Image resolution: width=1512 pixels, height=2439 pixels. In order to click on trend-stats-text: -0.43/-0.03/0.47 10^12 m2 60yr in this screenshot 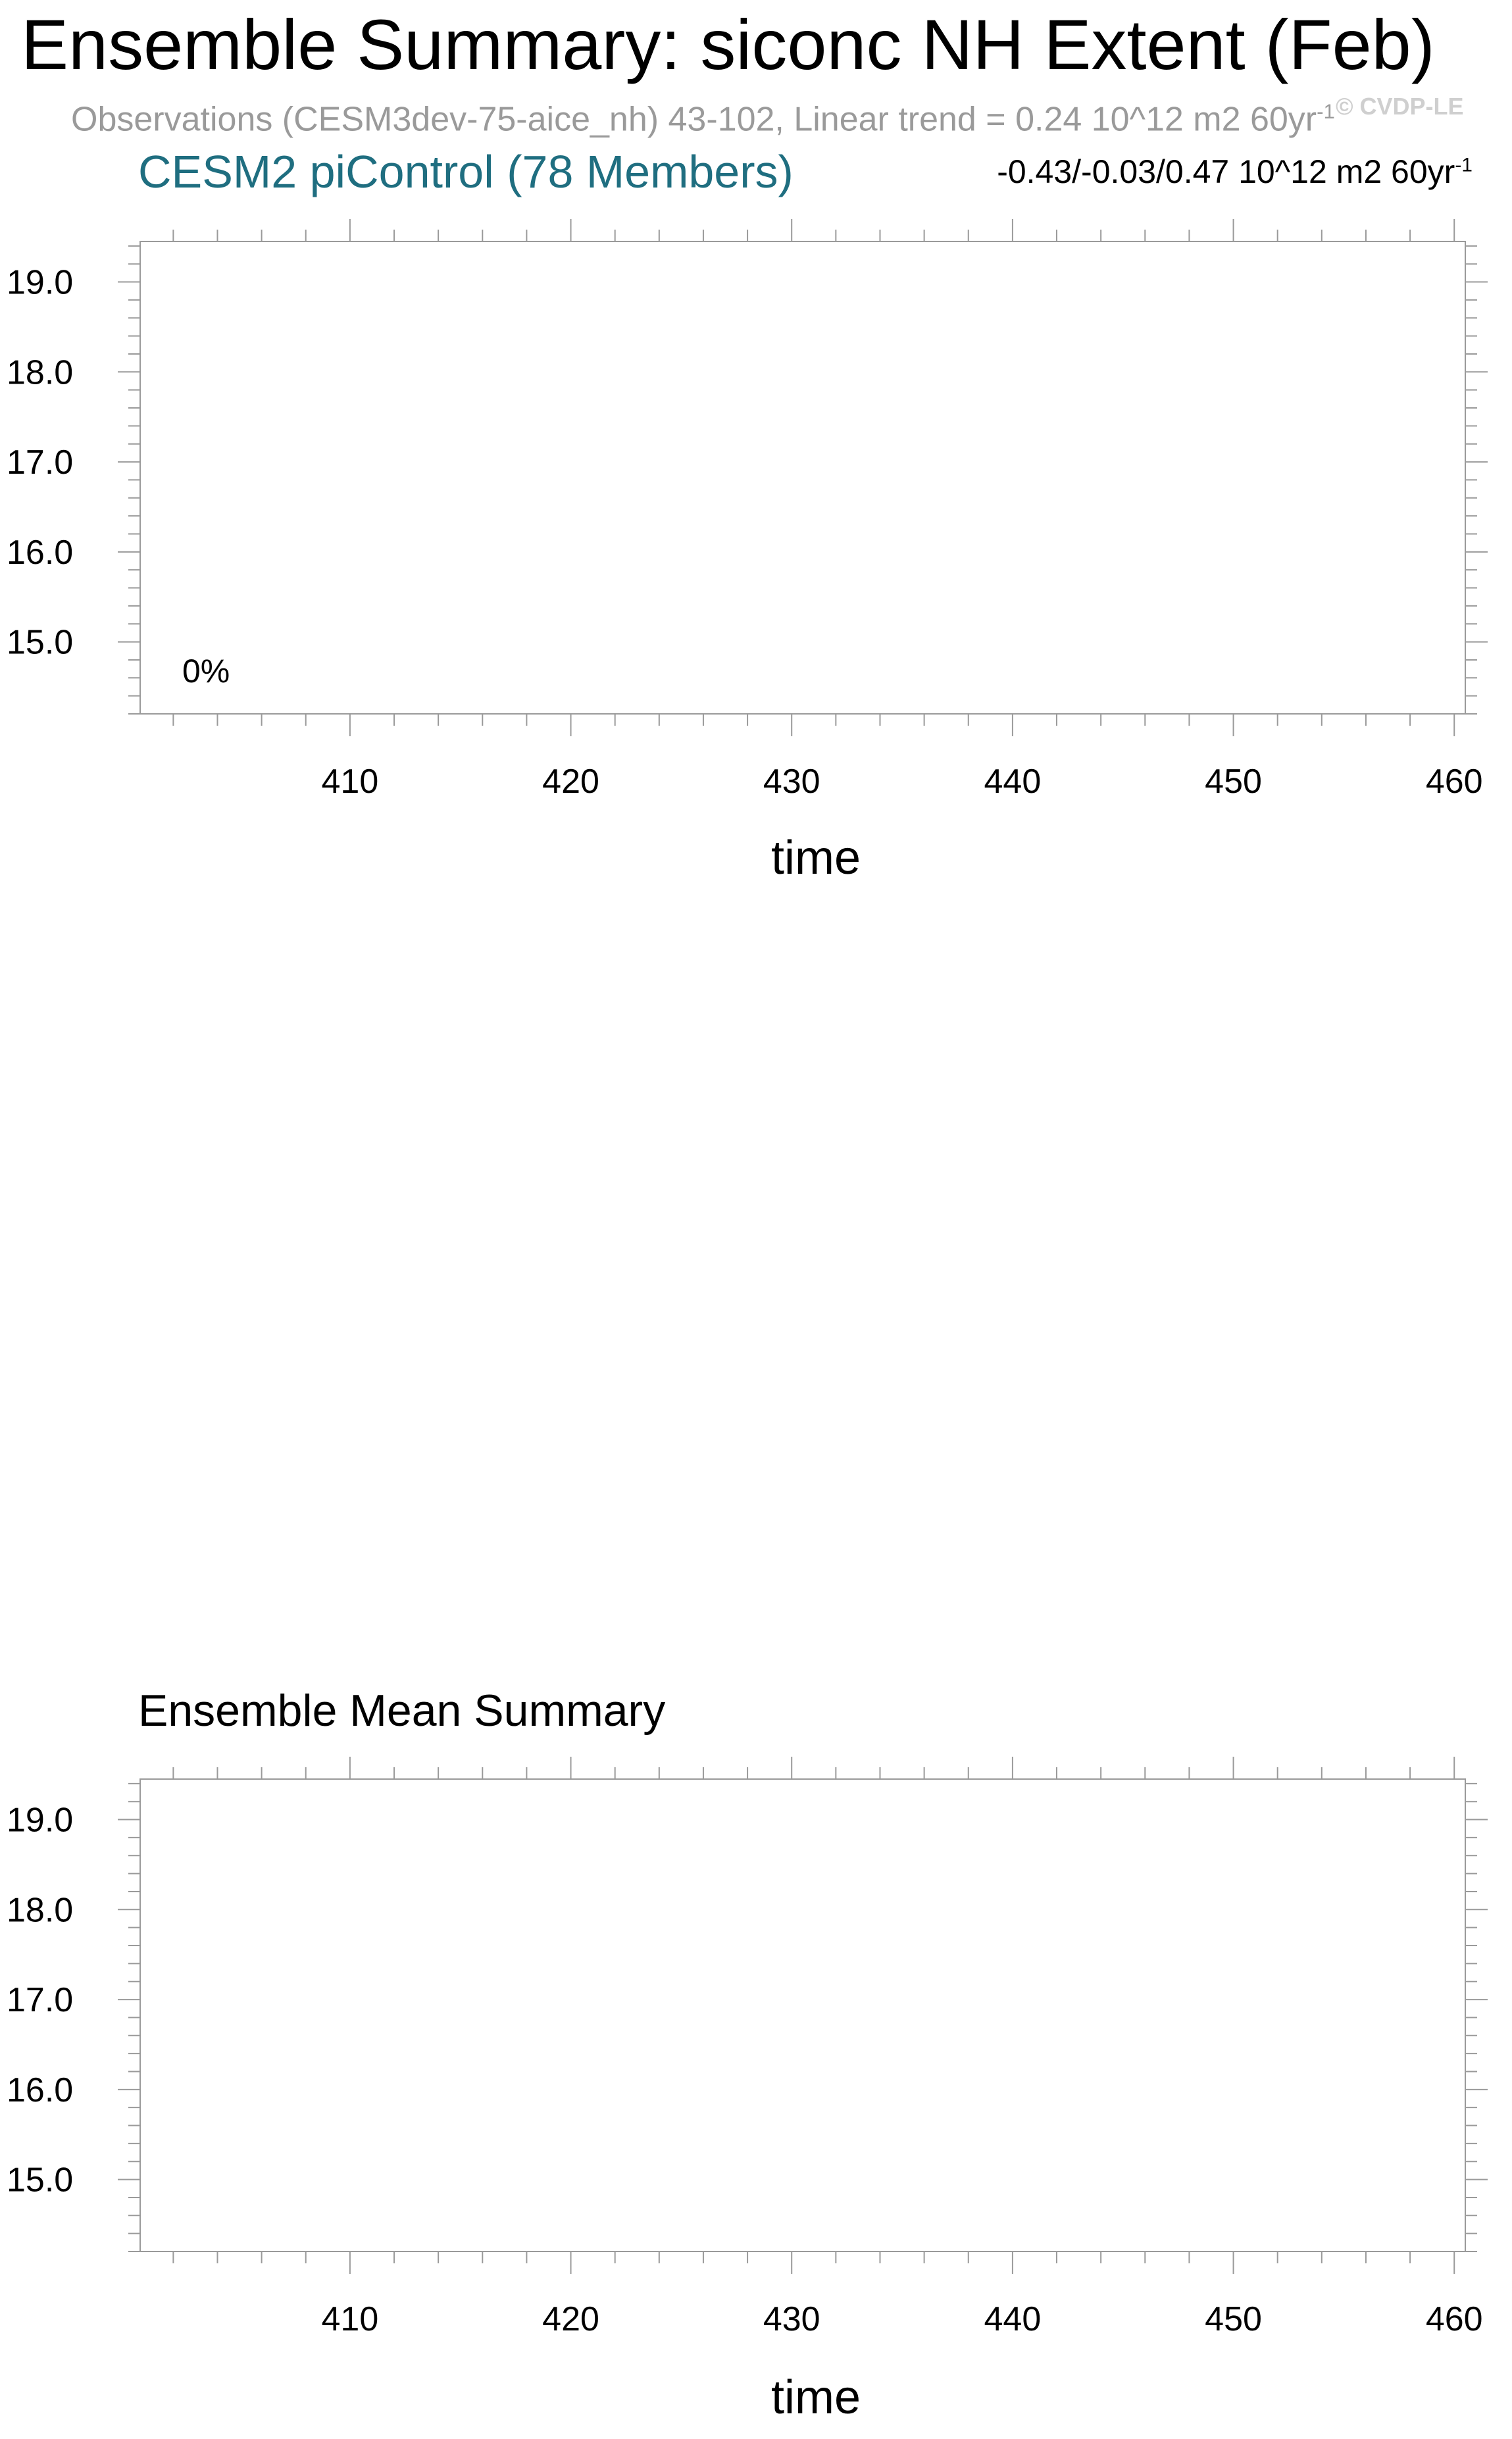, I will do `click(1226, 171)`.